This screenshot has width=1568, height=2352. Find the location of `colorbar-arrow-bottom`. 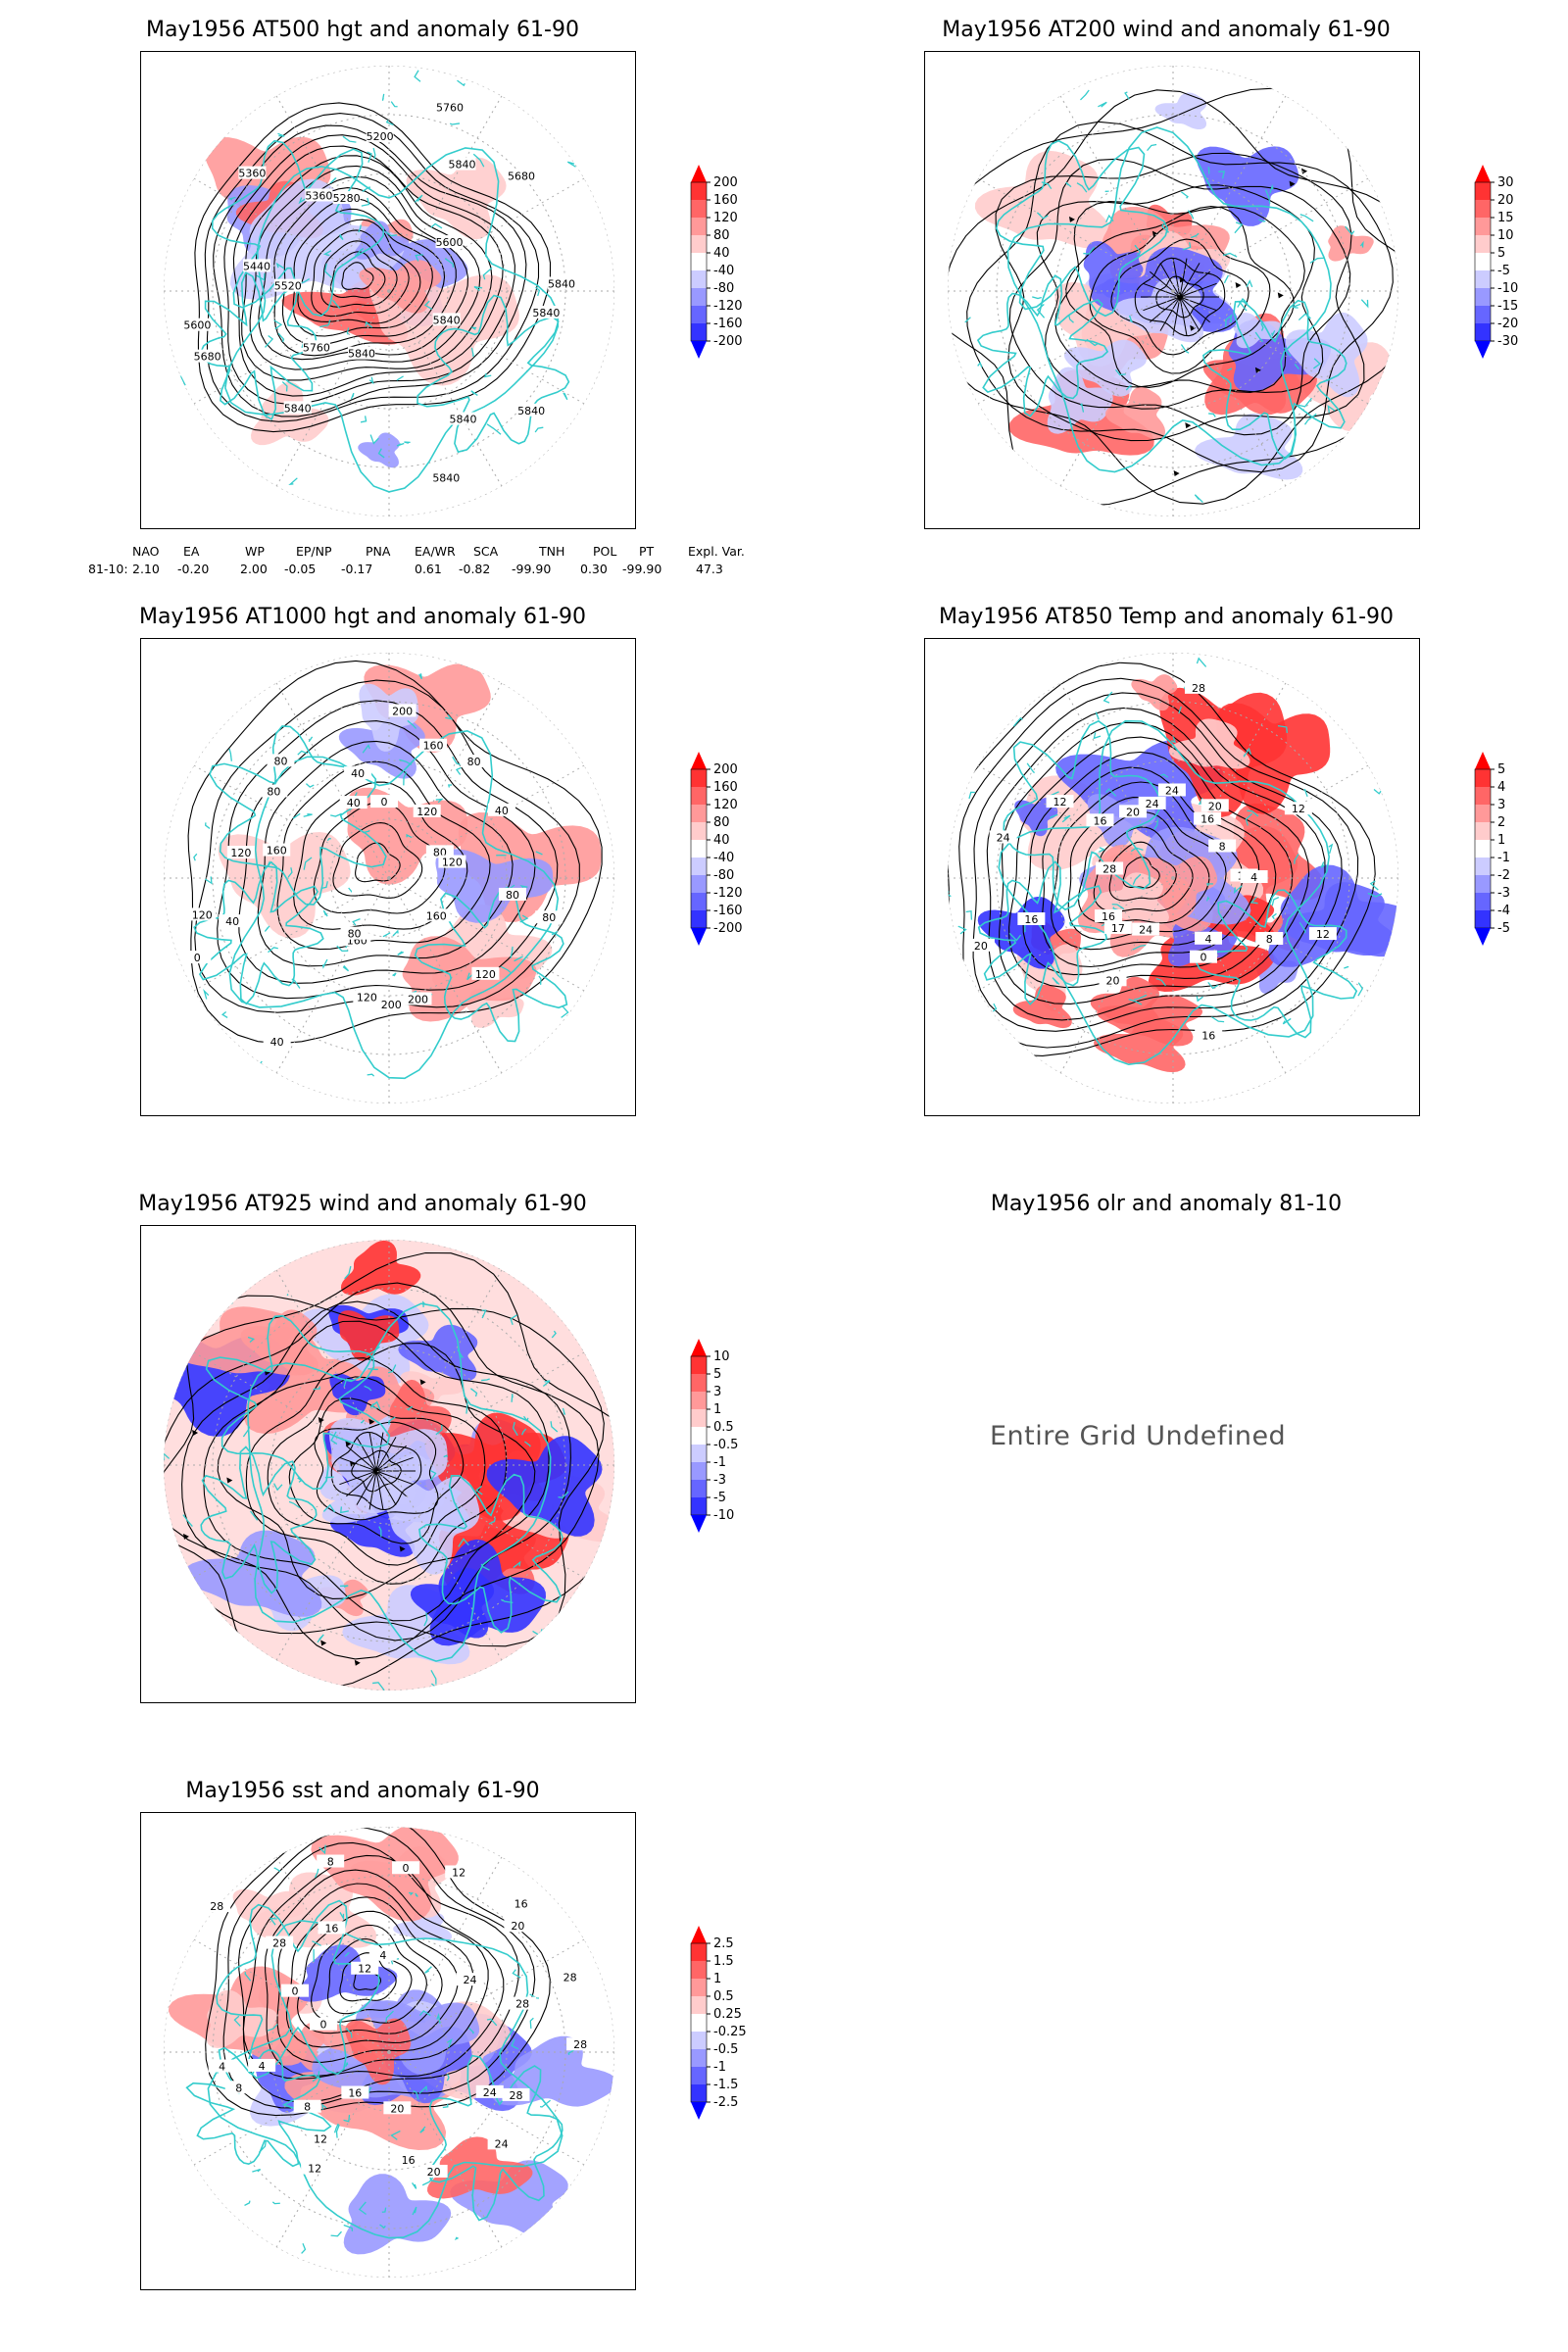

colorbar-arrow-bottom is located at coordinates (699, 937).